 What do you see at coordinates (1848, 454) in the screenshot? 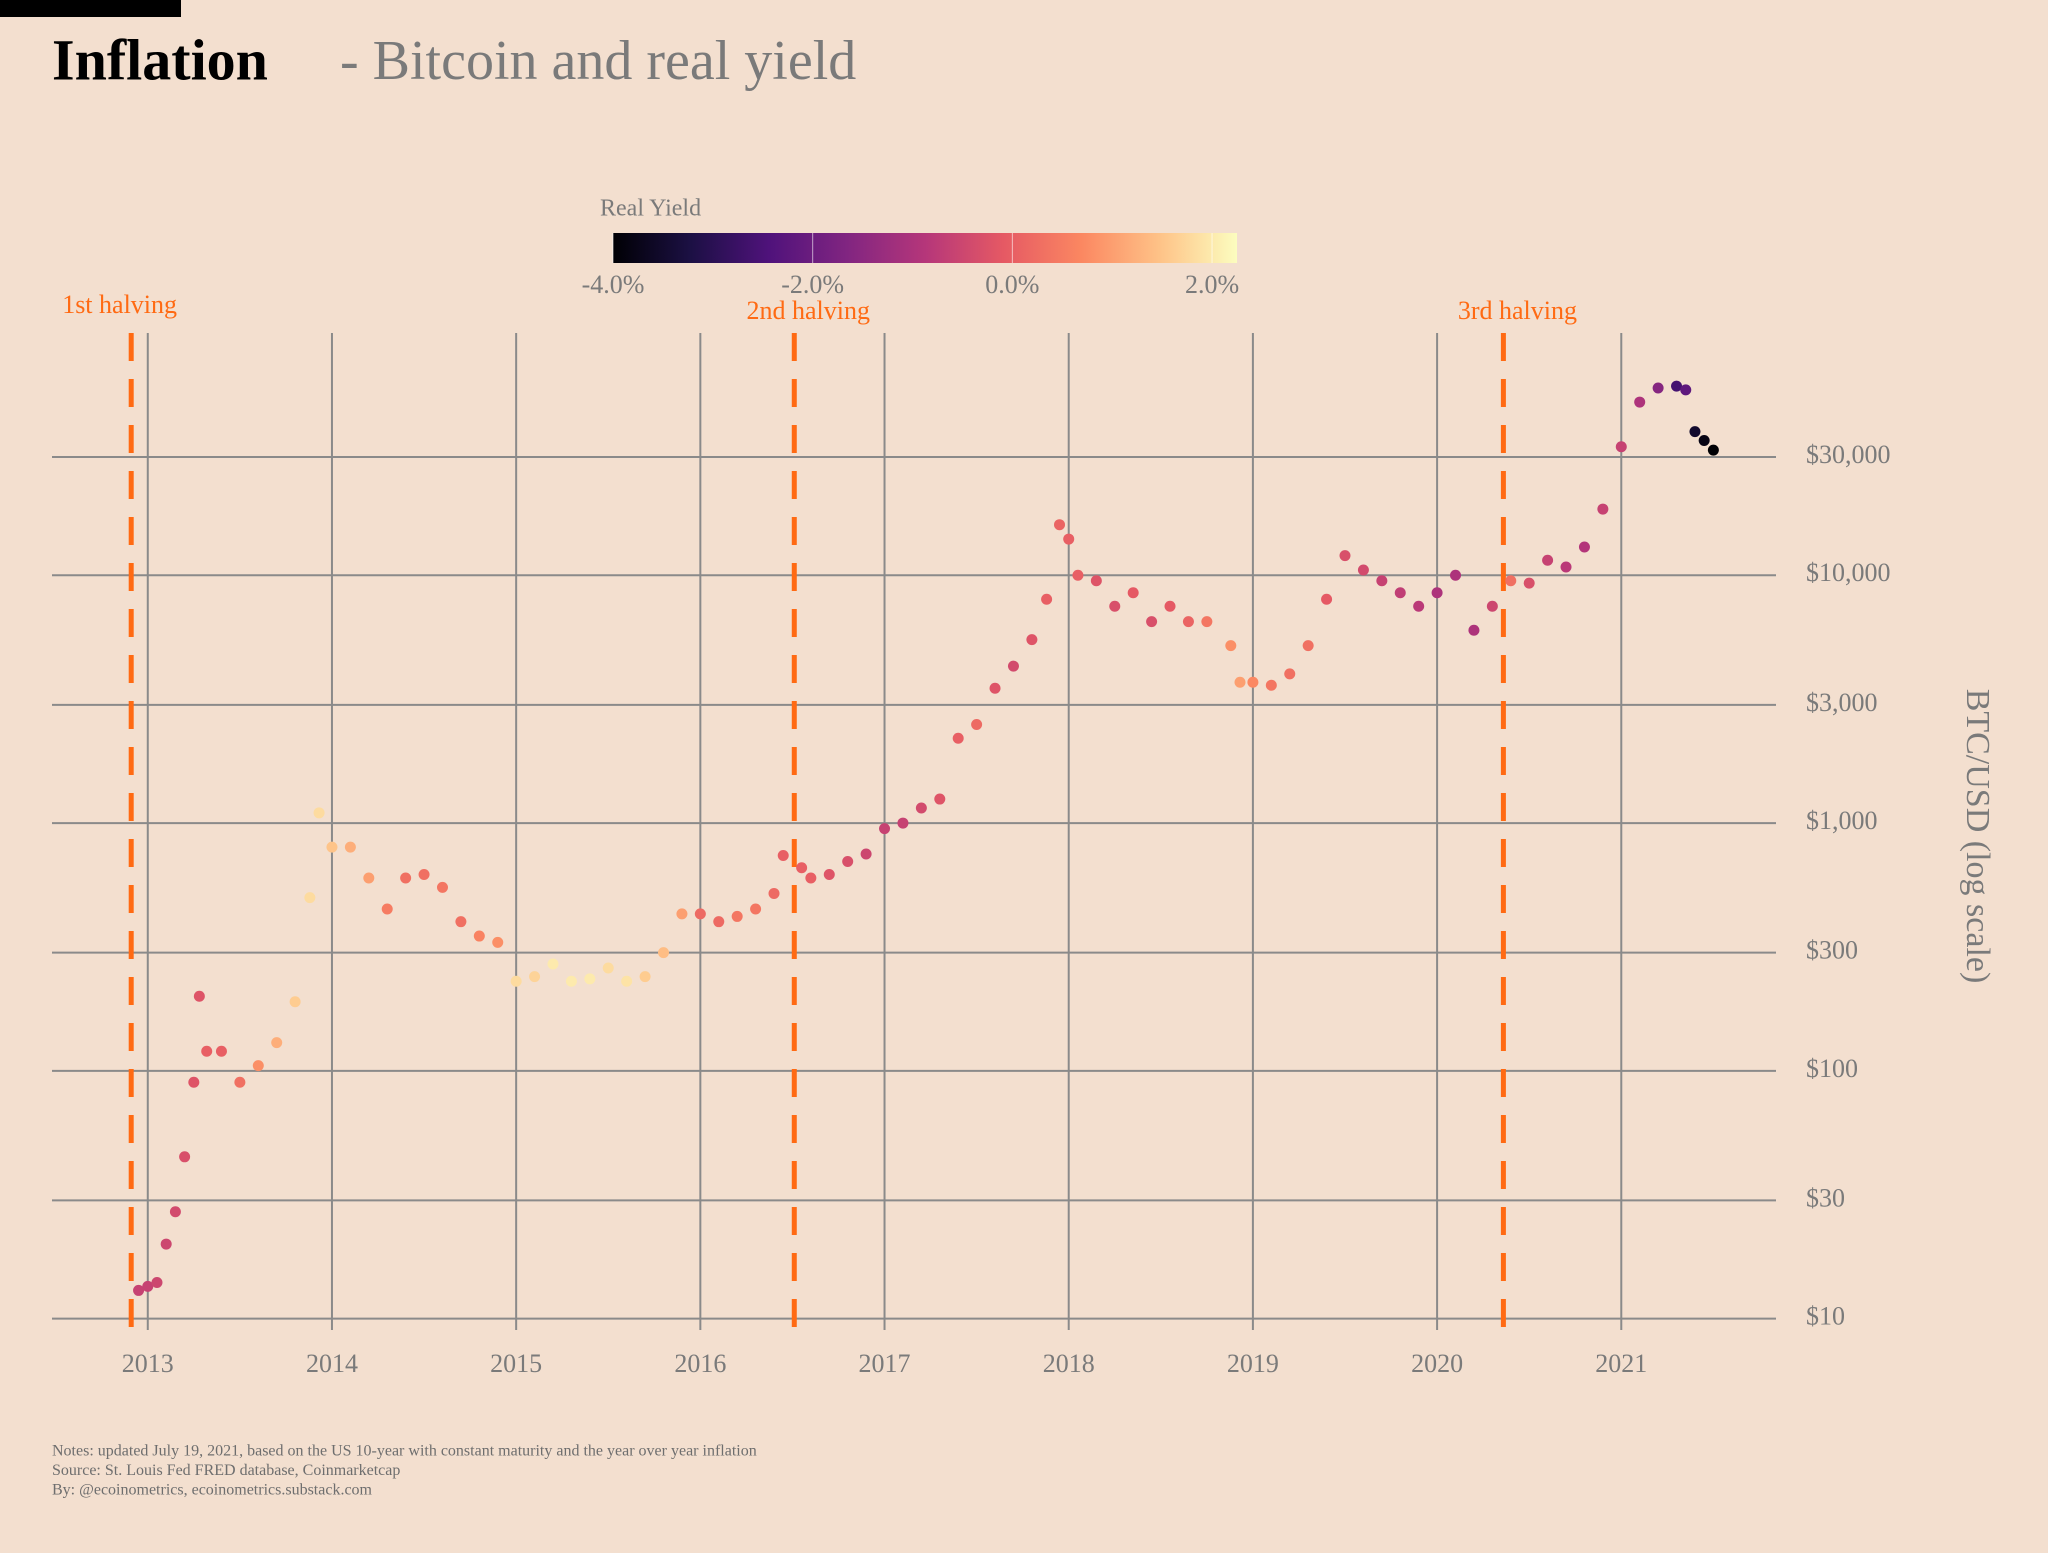
I see `y-tick-label: $30,000` at bounding box center [1848, 454].